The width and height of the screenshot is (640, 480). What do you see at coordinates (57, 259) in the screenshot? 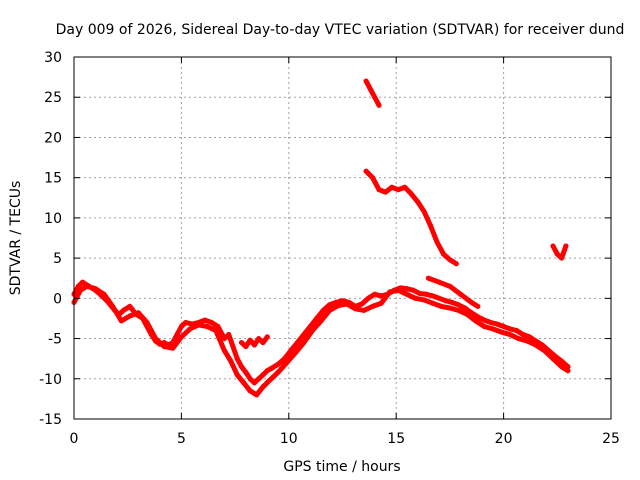
I see `y-tick-label: 5` at bounding box center [57, 259].